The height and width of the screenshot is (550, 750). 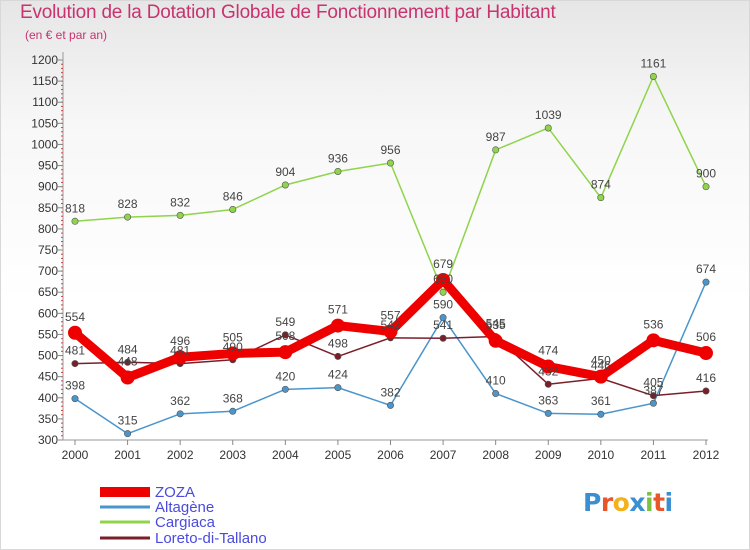 I want to click on y-tick-label: 650, so click(x=48, y=292).